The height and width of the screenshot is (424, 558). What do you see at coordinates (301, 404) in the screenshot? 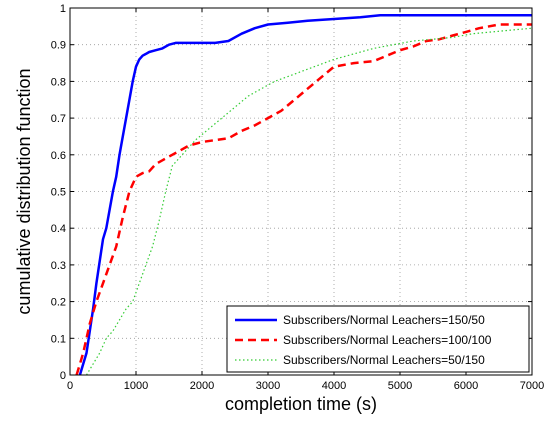
I see `x-axis-label: completion time (s)` at bounding box center [301, 404].